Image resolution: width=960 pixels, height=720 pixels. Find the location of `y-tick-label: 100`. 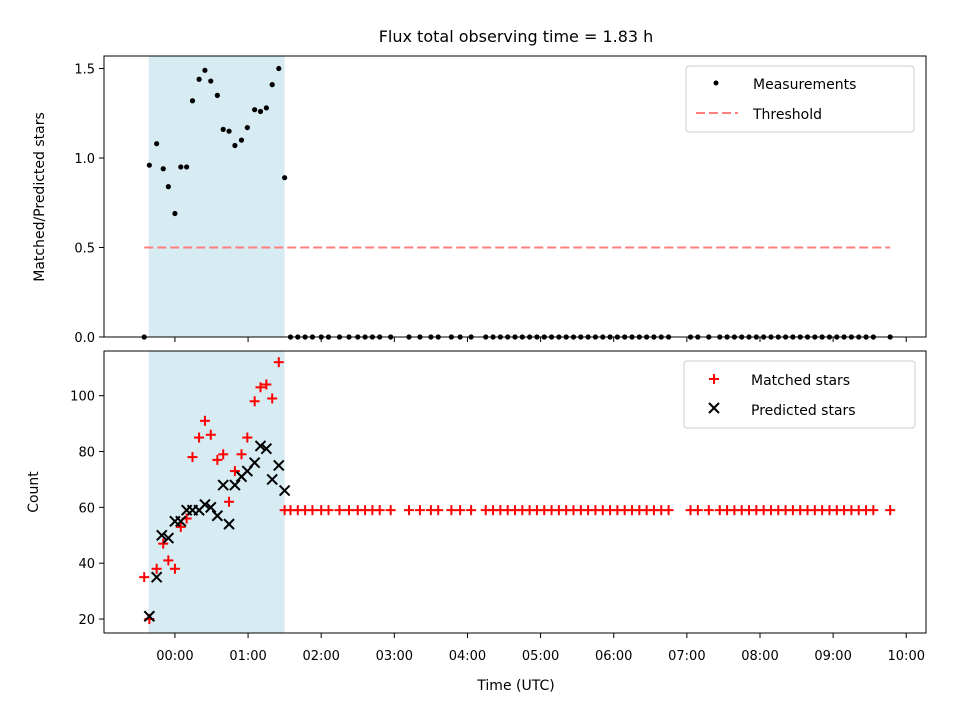

y-tick-label: 100 is located at coordinates (82, 397).